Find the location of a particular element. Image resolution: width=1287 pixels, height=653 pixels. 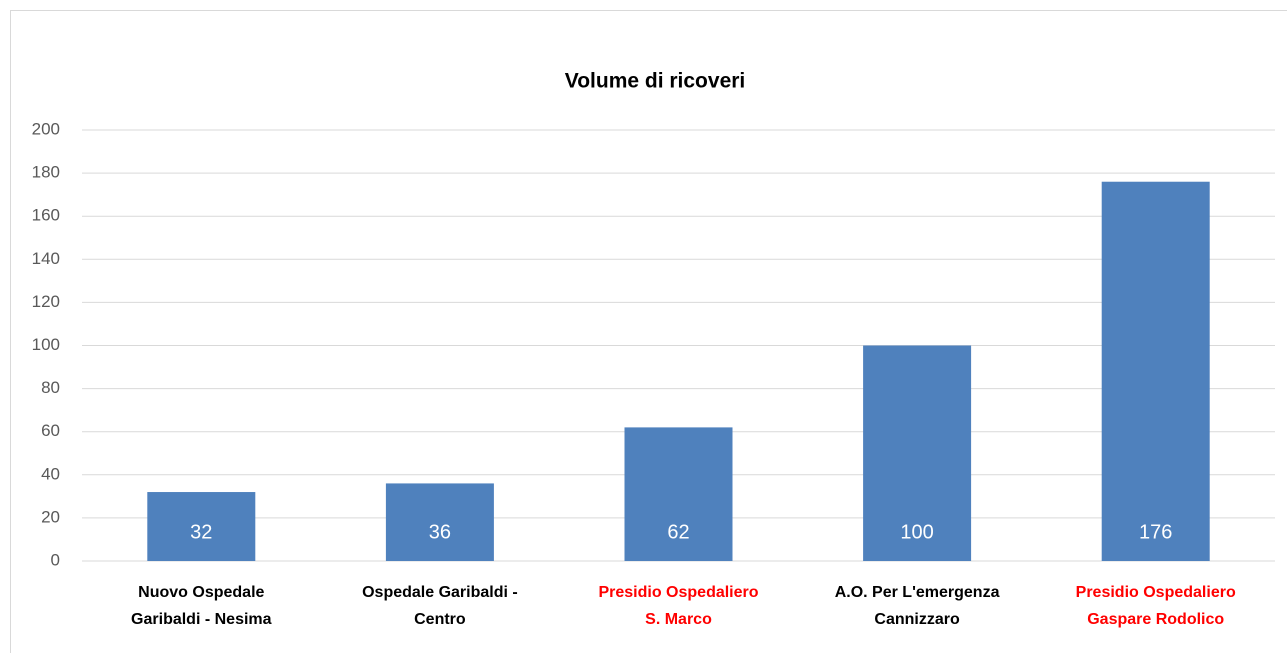

chart-title: Volume di ricoveri is located at coordinates (655, 81).